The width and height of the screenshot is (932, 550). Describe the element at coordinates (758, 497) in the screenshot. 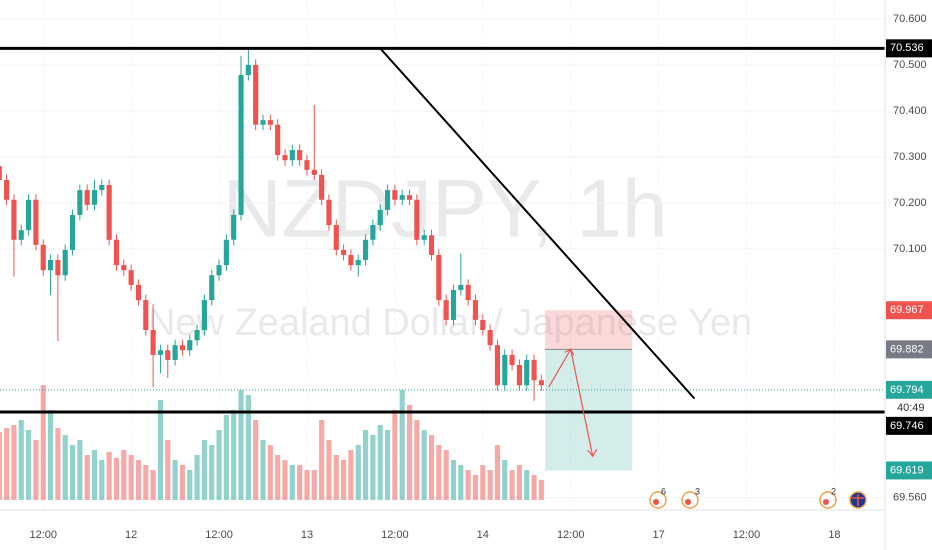

I see `event-markers: 6 3 2` at that location.